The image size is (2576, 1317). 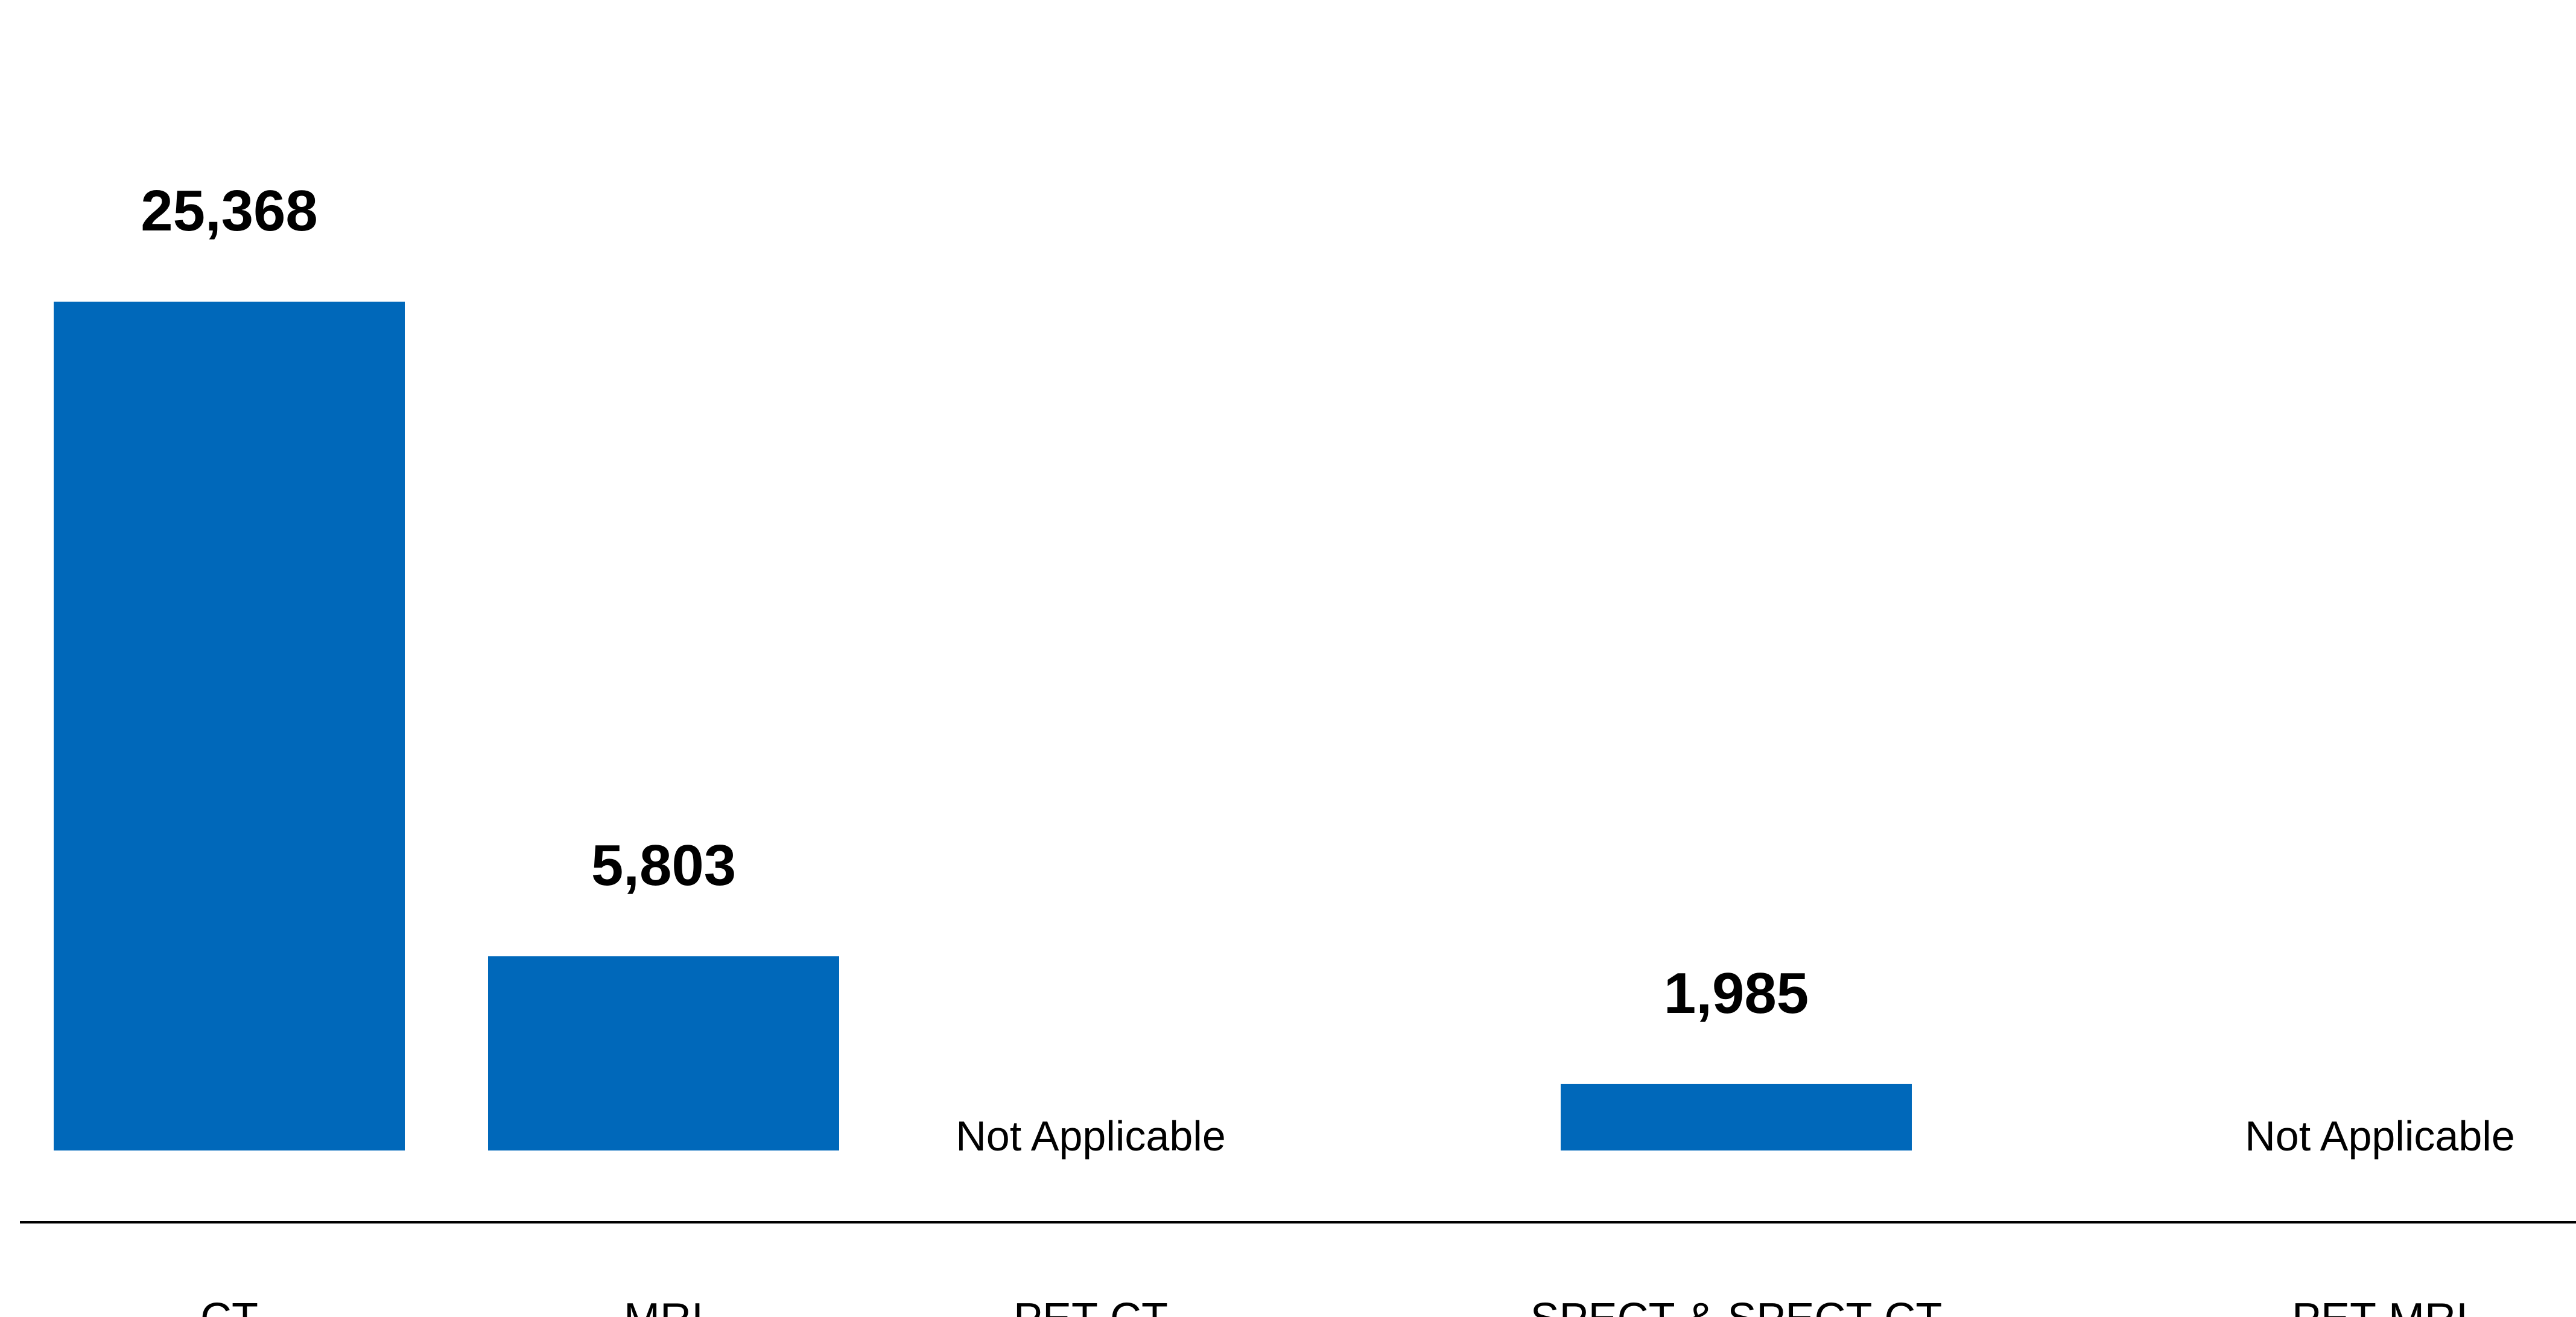 I want to click on category-label-0: CT, so click(x=229, y=1306).